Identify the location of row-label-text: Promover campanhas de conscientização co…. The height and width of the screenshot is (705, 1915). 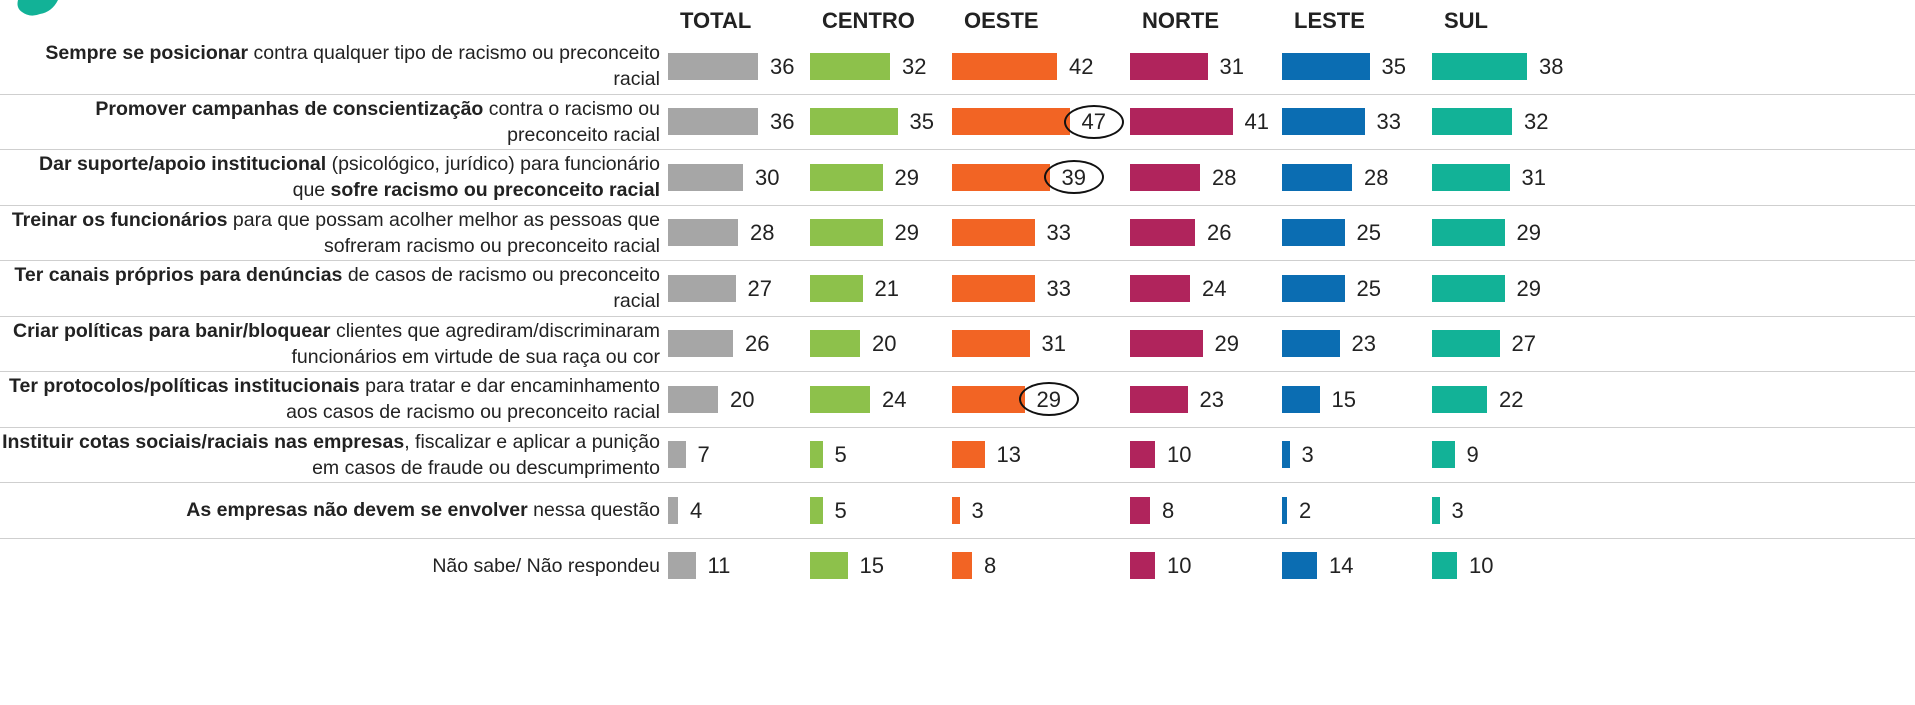
(331, 122).